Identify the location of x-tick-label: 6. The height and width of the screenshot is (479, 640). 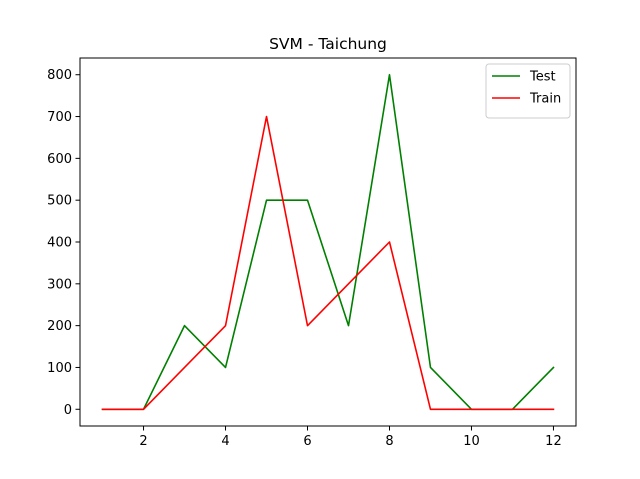
(307, 441).